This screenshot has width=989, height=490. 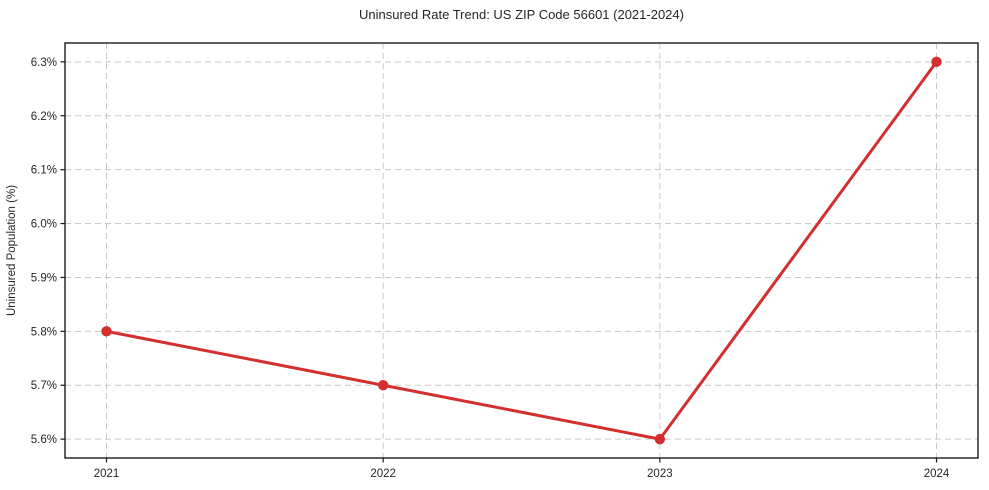 I want to click on y-axis-label: Uninsured Population (%), so click(x=12, y=250).